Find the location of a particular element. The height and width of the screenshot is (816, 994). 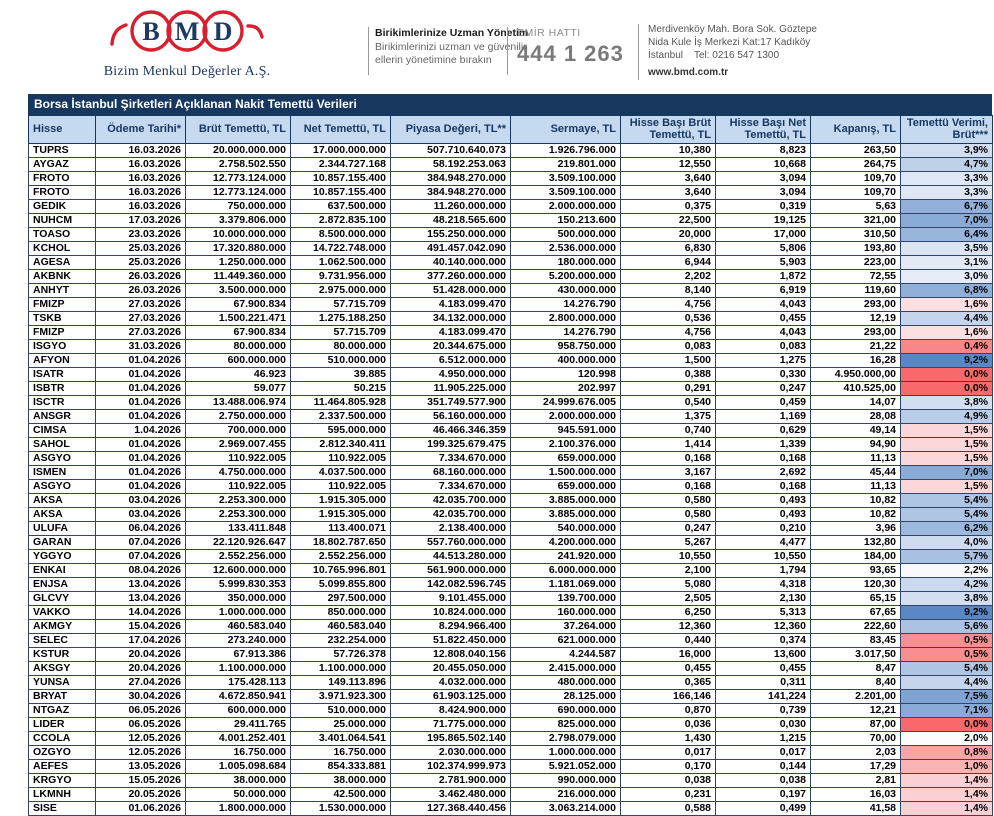

cell-kapanis: 72,55 is located at coordinates (855, 276).